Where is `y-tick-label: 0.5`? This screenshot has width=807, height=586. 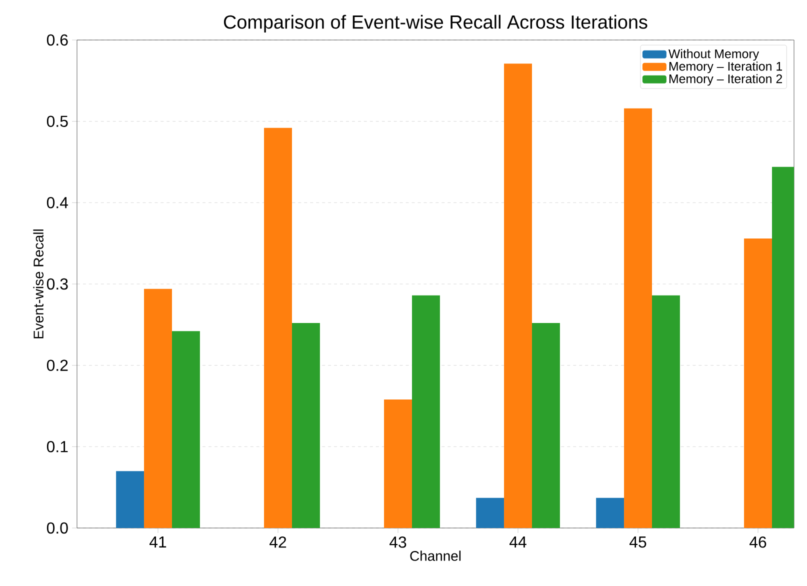 y-tick-label: 0.5 is located at coordinates (57, 121).